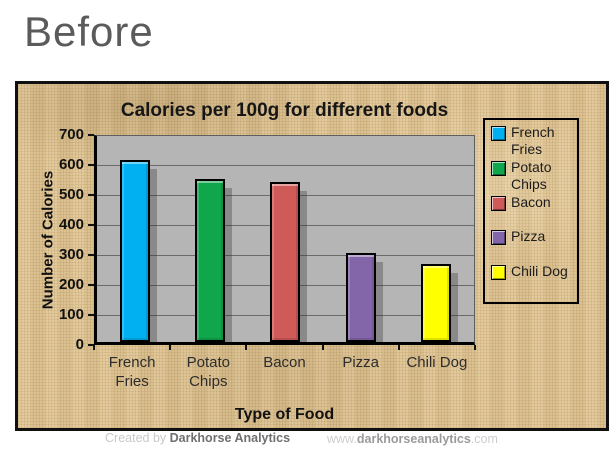 This screenshot has width=616, height=460. What do you see at coordinates (361, 362) in the screenshot?
I see `x-tick-label-pizza: Pizza` at bounding box center [361, 362].